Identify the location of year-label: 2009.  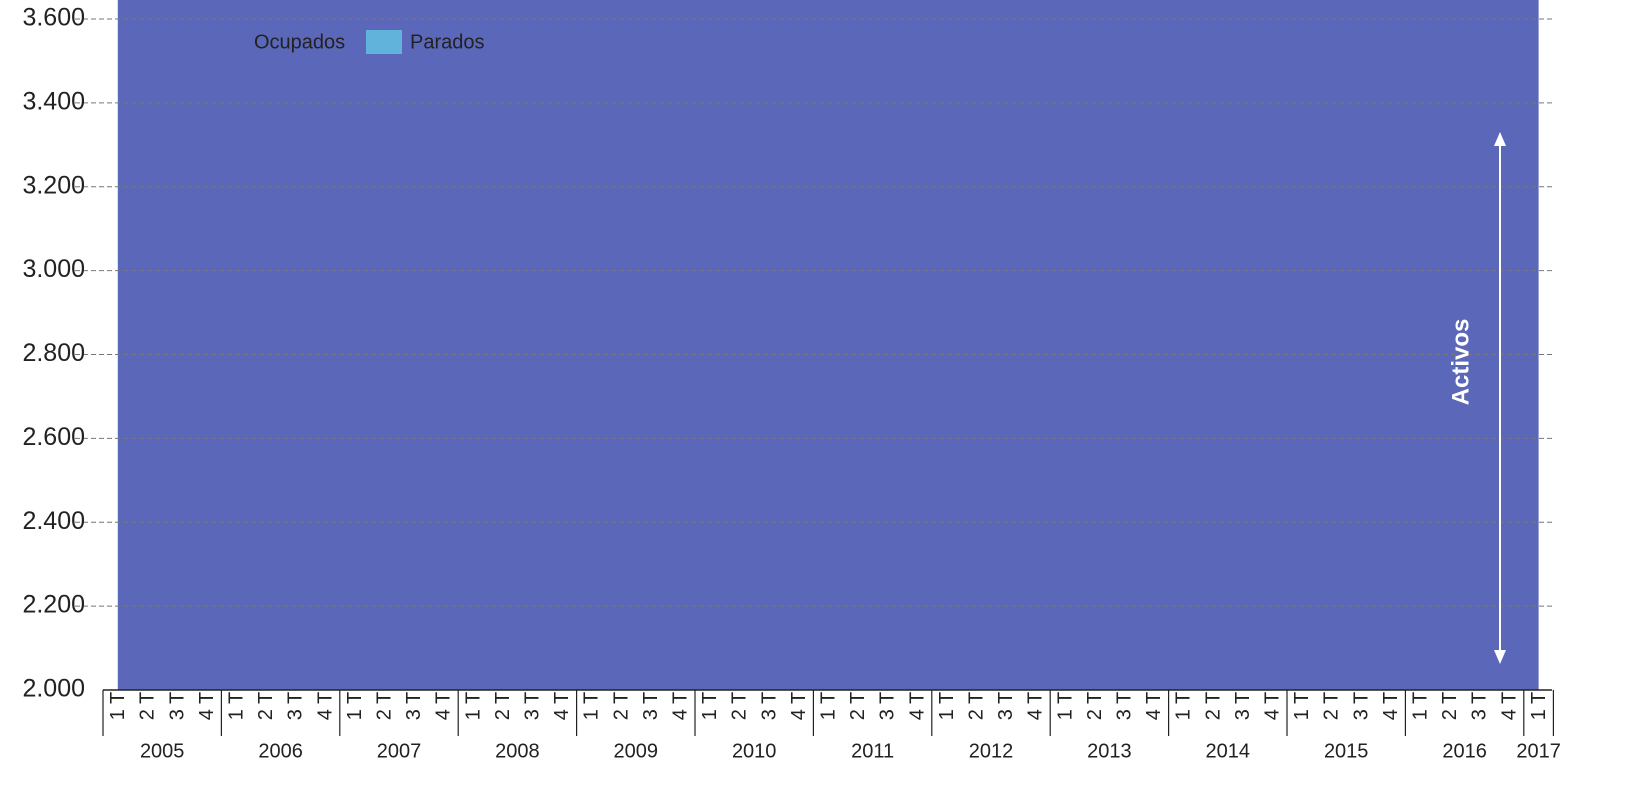
(636, 751).